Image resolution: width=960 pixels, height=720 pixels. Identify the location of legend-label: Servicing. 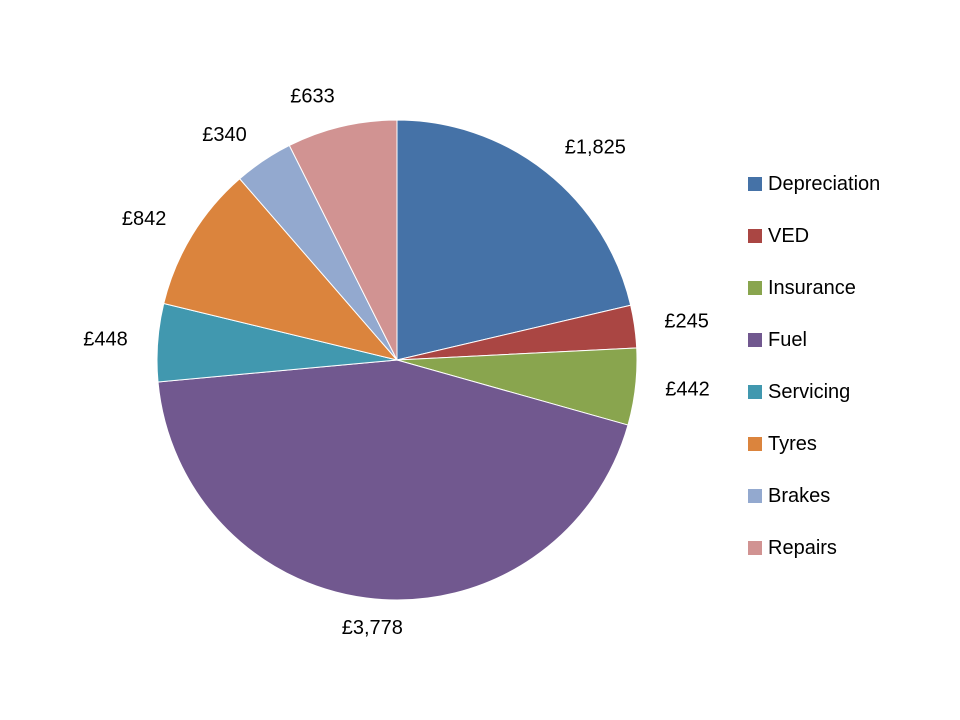
(809, 391).